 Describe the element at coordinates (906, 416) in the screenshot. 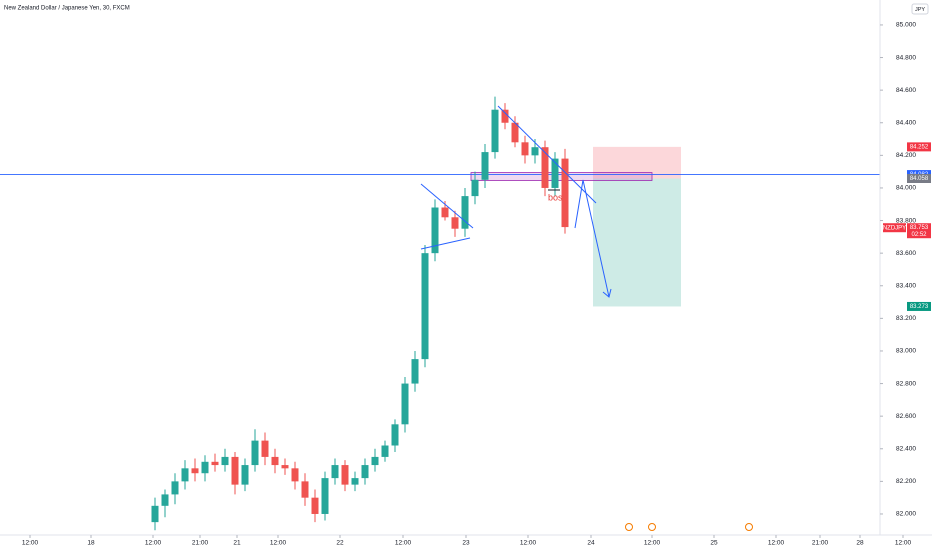

I see `y-tick-label: 82.600` at that location.